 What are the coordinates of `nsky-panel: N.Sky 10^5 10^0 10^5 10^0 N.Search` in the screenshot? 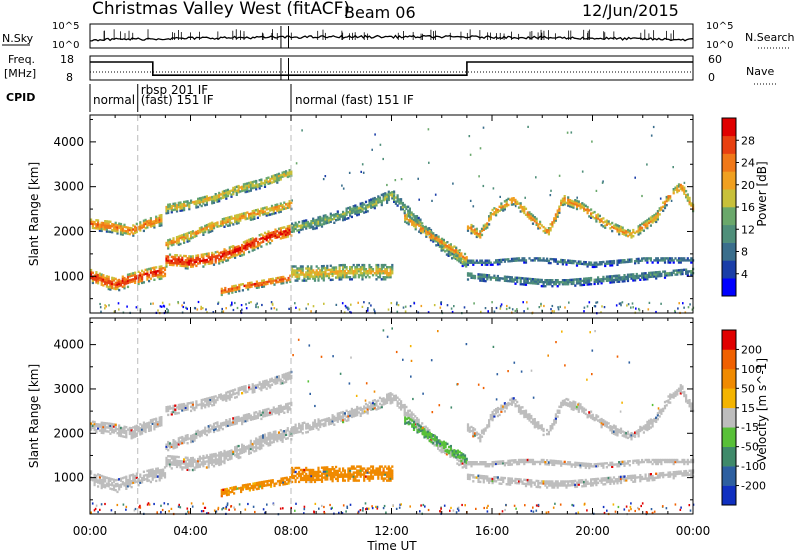 It's located at (398, 36).